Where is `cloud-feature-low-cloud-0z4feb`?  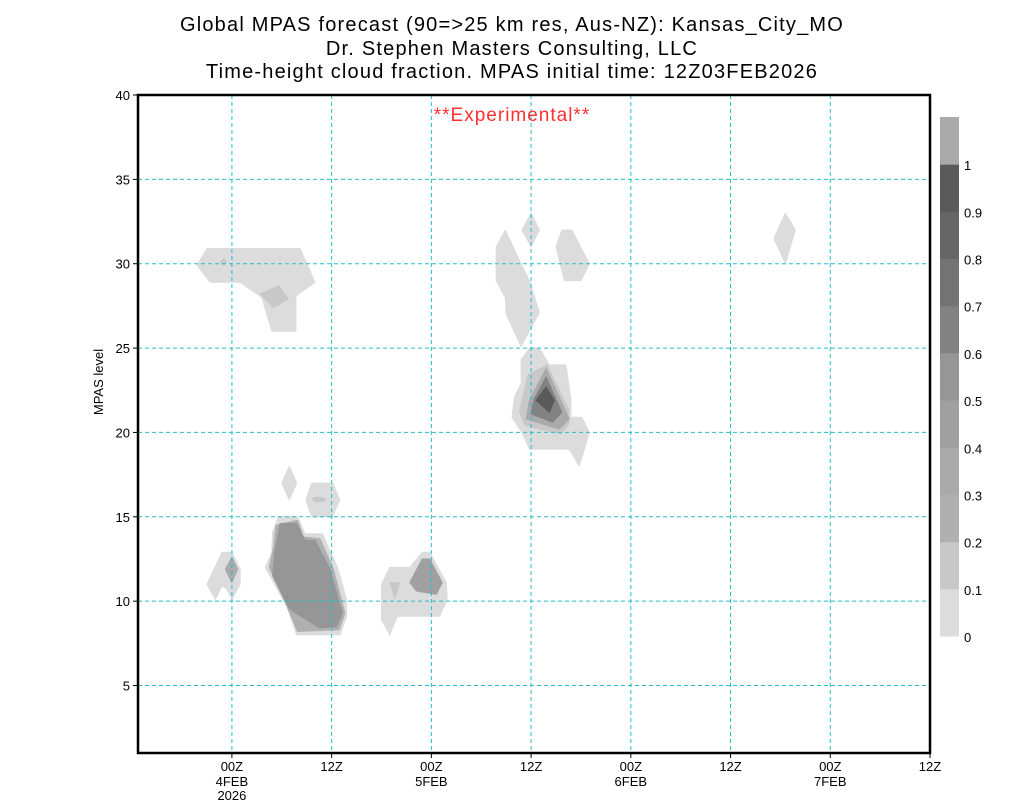
cloud-feature-low-cloud-0z4feb is located at coordinates (223, 575).